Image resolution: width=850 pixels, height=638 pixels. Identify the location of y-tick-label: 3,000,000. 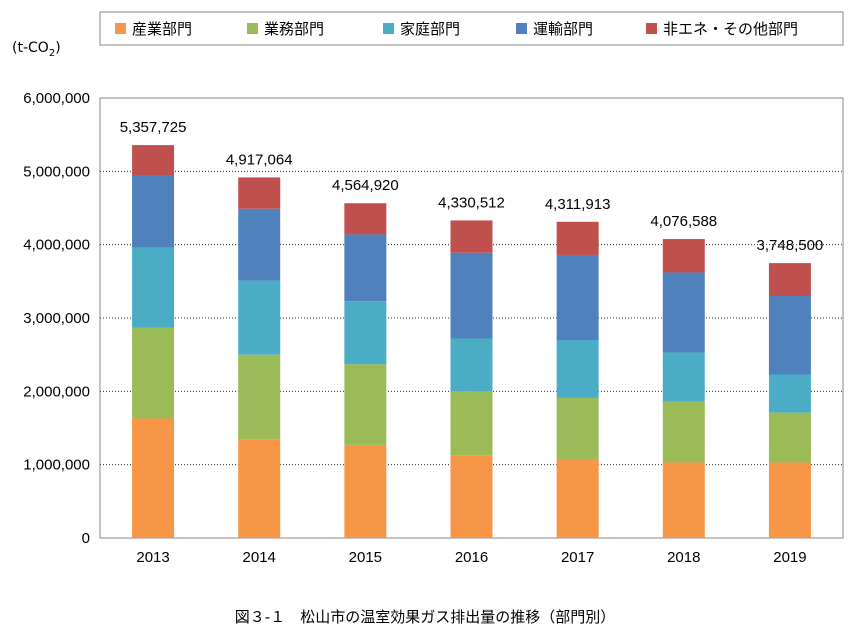
(56, 318).